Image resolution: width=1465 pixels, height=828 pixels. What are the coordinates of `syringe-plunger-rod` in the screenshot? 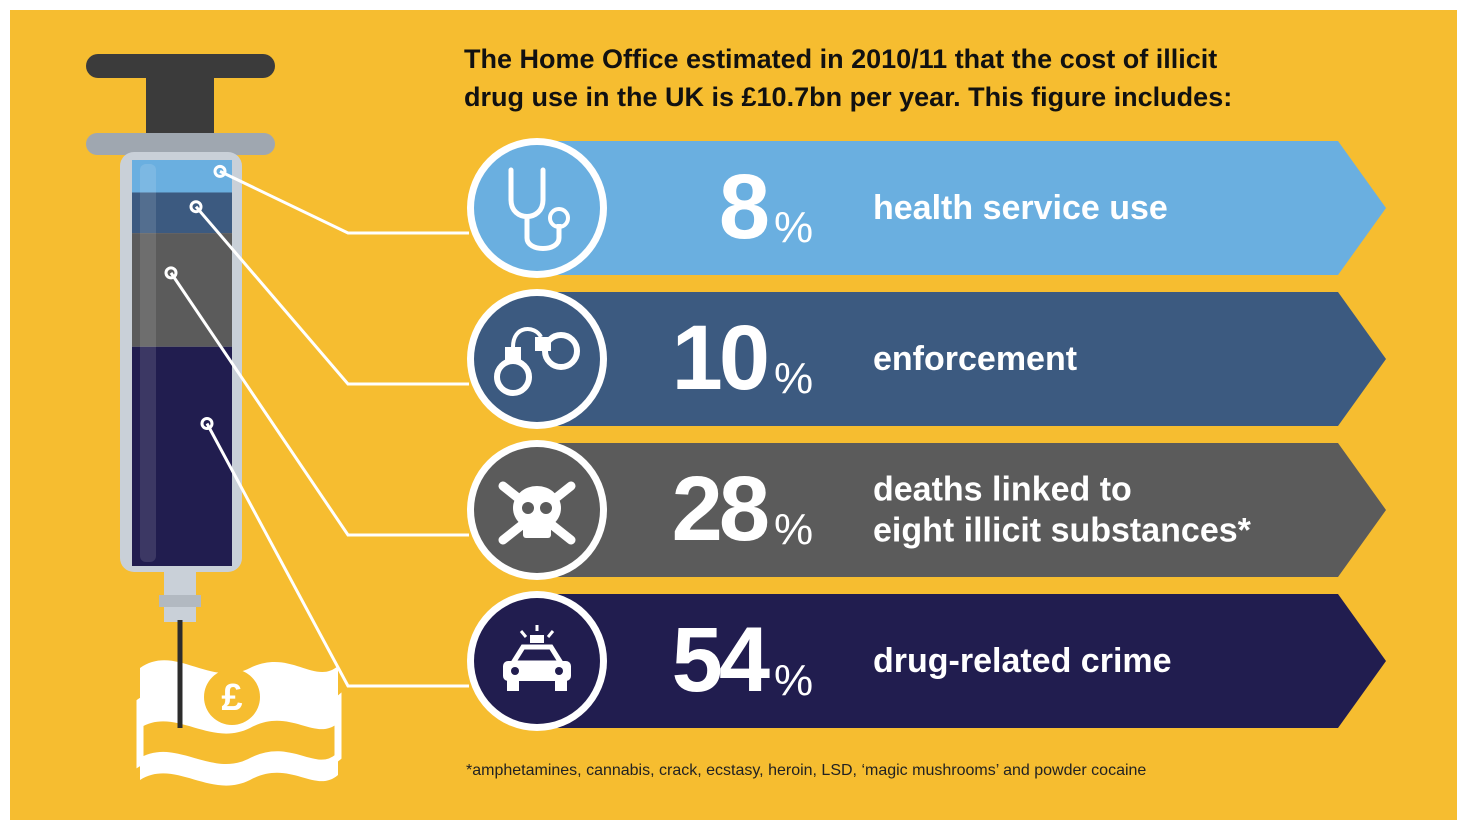 It's located at (180, 108).